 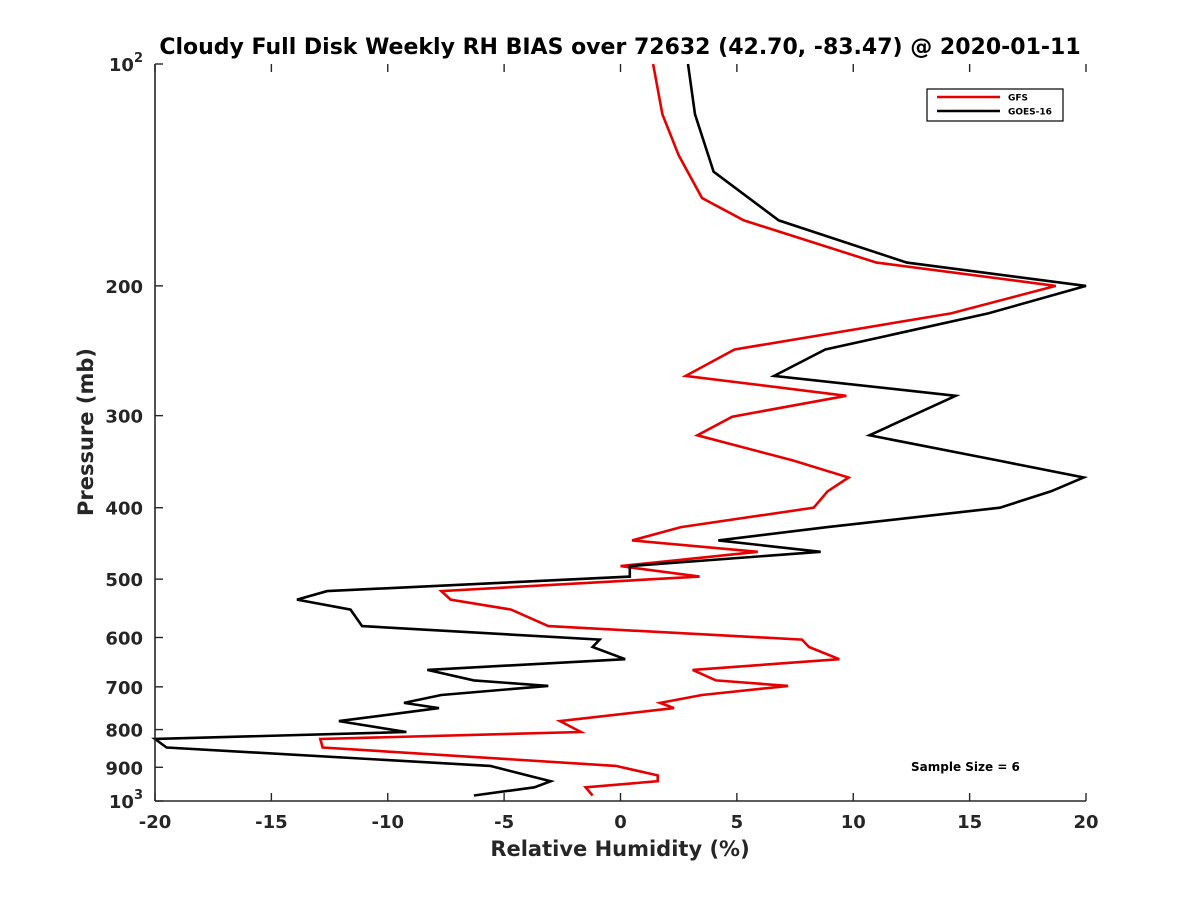 I want to click on x-tick-label: 0, so click(x=620, y=822).